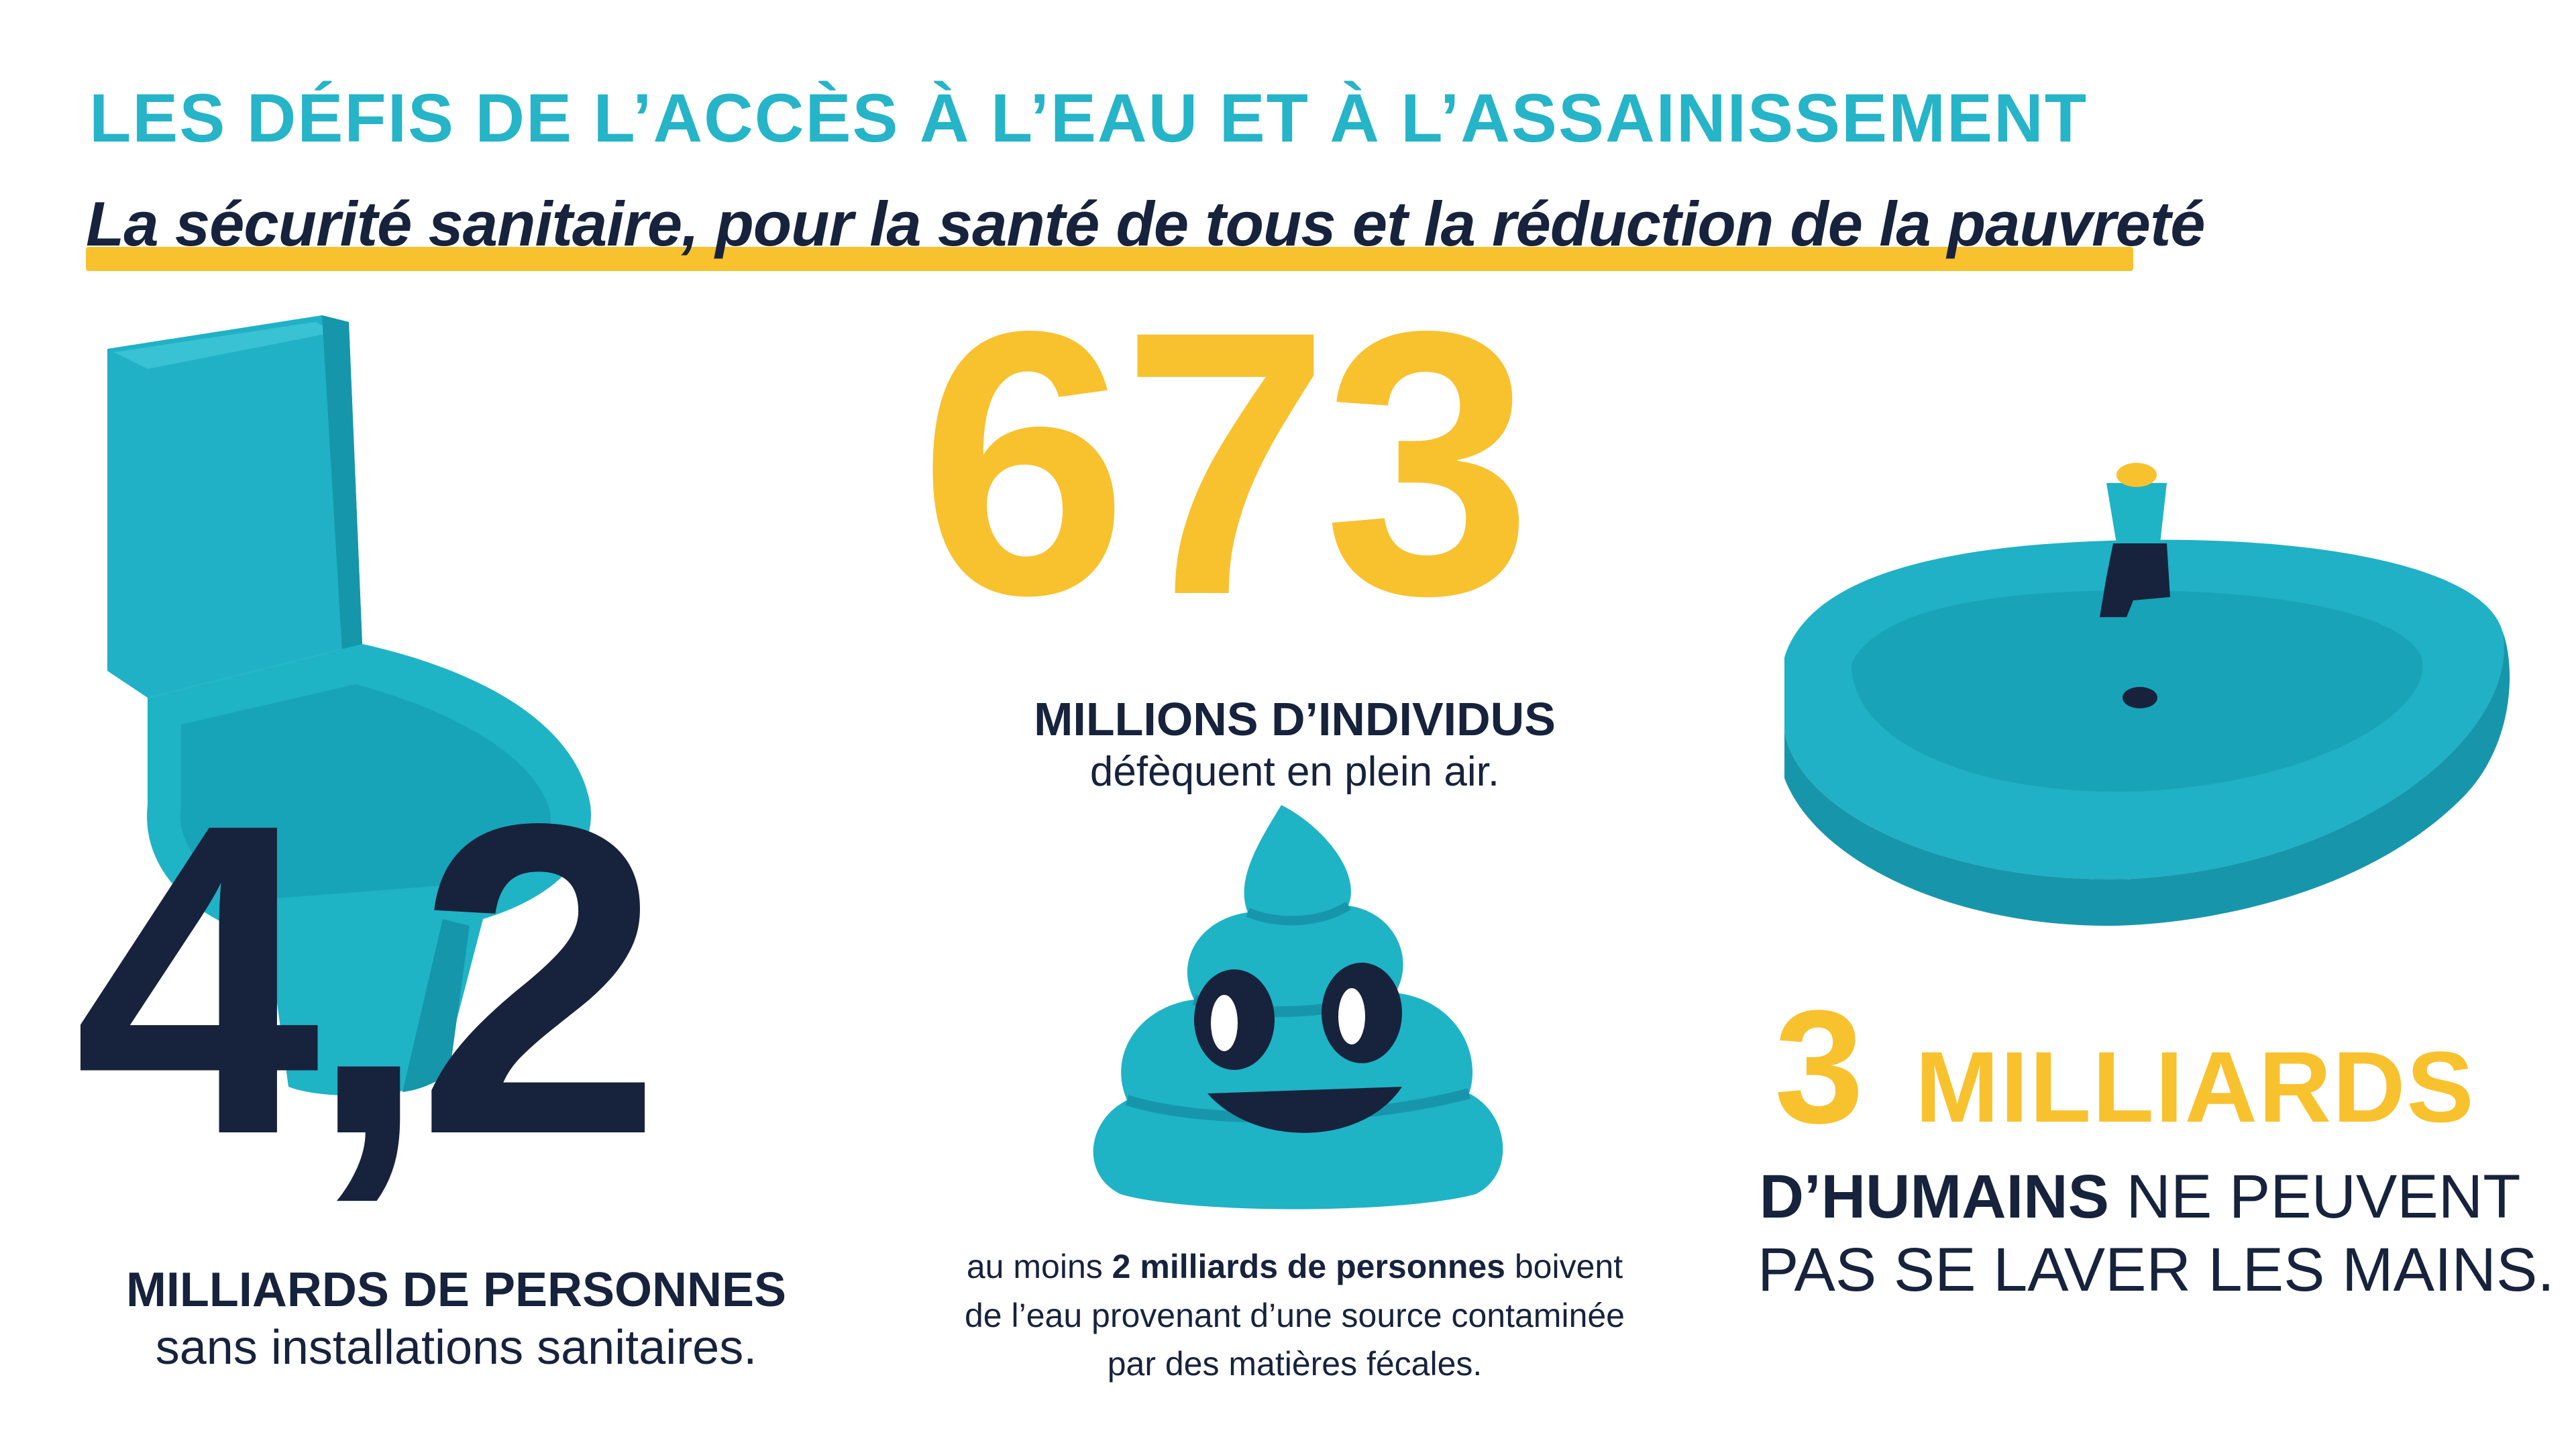 Image resolution: width=2576 pixels, height=1449 pixels. What do you see at coordinates (1564, 1266) in the screenshot?
I see `stat-2-suffix: boivent` at bounding box center [1564, 1266].